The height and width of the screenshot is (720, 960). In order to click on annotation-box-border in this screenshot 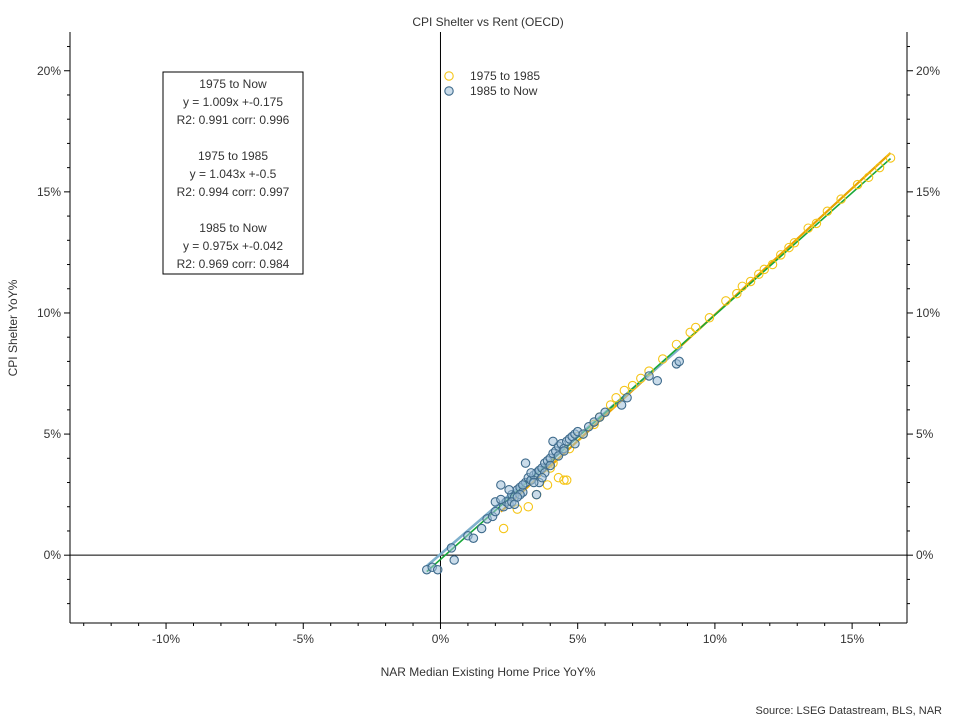, I will do `click(233, 173)`.